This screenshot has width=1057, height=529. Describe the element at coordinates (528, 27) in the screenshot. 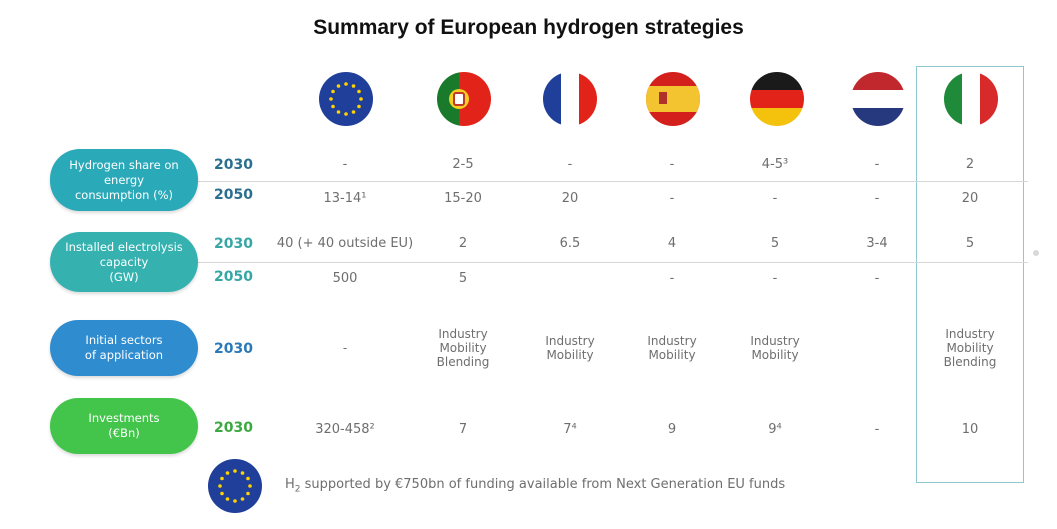

I see `chart-title: Summary of European hydrogen strategies` at that location.